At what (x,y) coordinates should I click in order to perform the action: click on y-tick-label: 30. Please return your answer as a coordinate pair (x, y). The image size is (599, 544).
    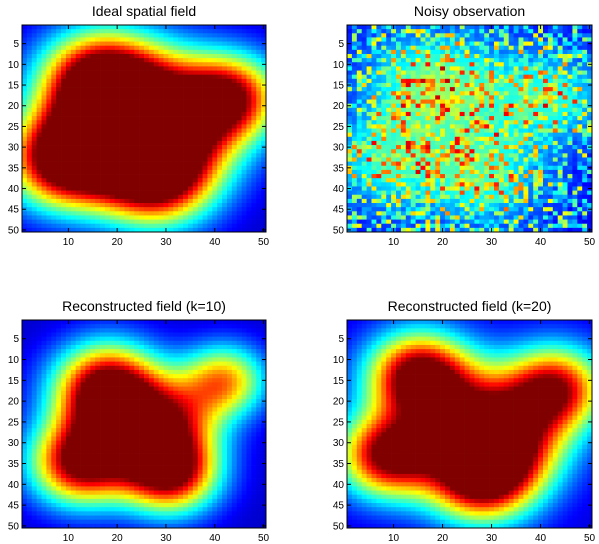
    Looking at the image, I should click on (14, 148).